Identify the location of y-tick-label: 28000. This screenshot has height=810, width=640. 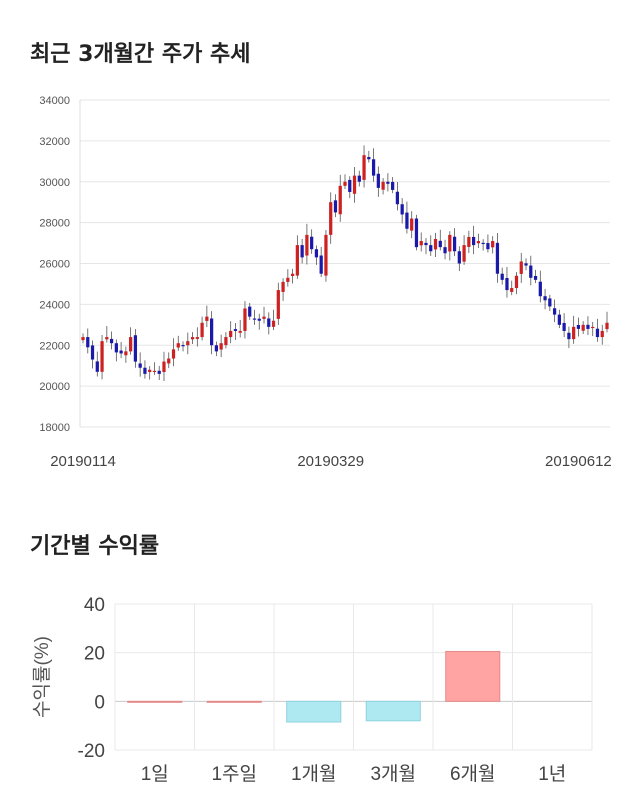
(54, 224).